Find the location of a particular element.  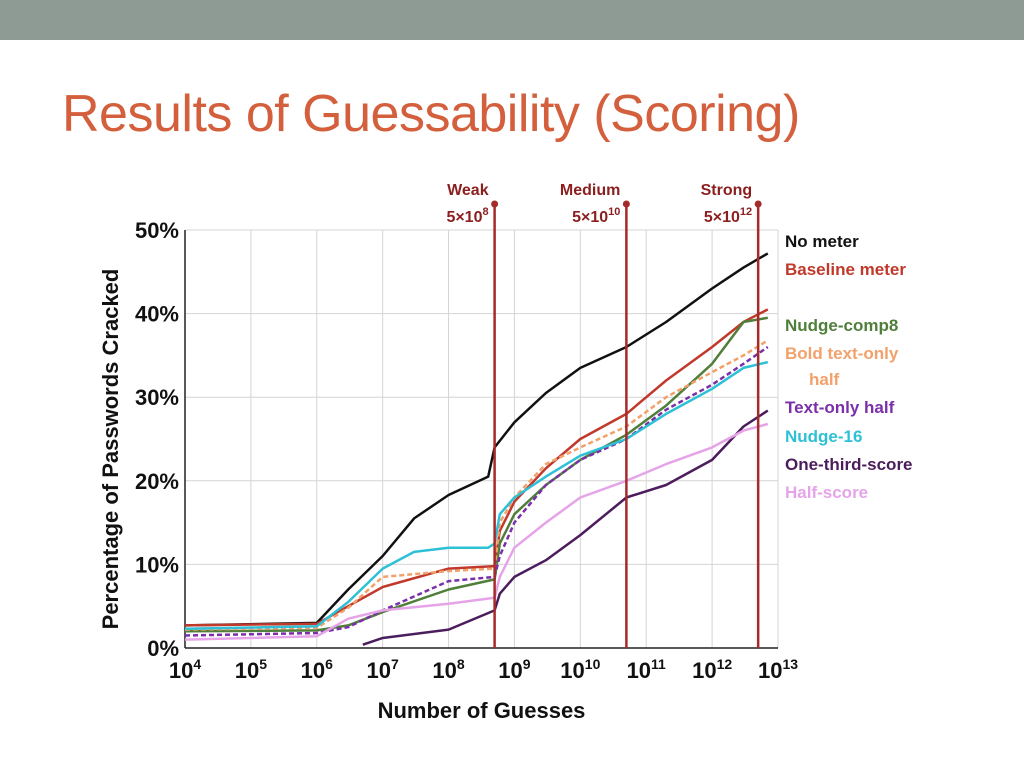

legend-item-half: half is located at coordinates (824, 379).